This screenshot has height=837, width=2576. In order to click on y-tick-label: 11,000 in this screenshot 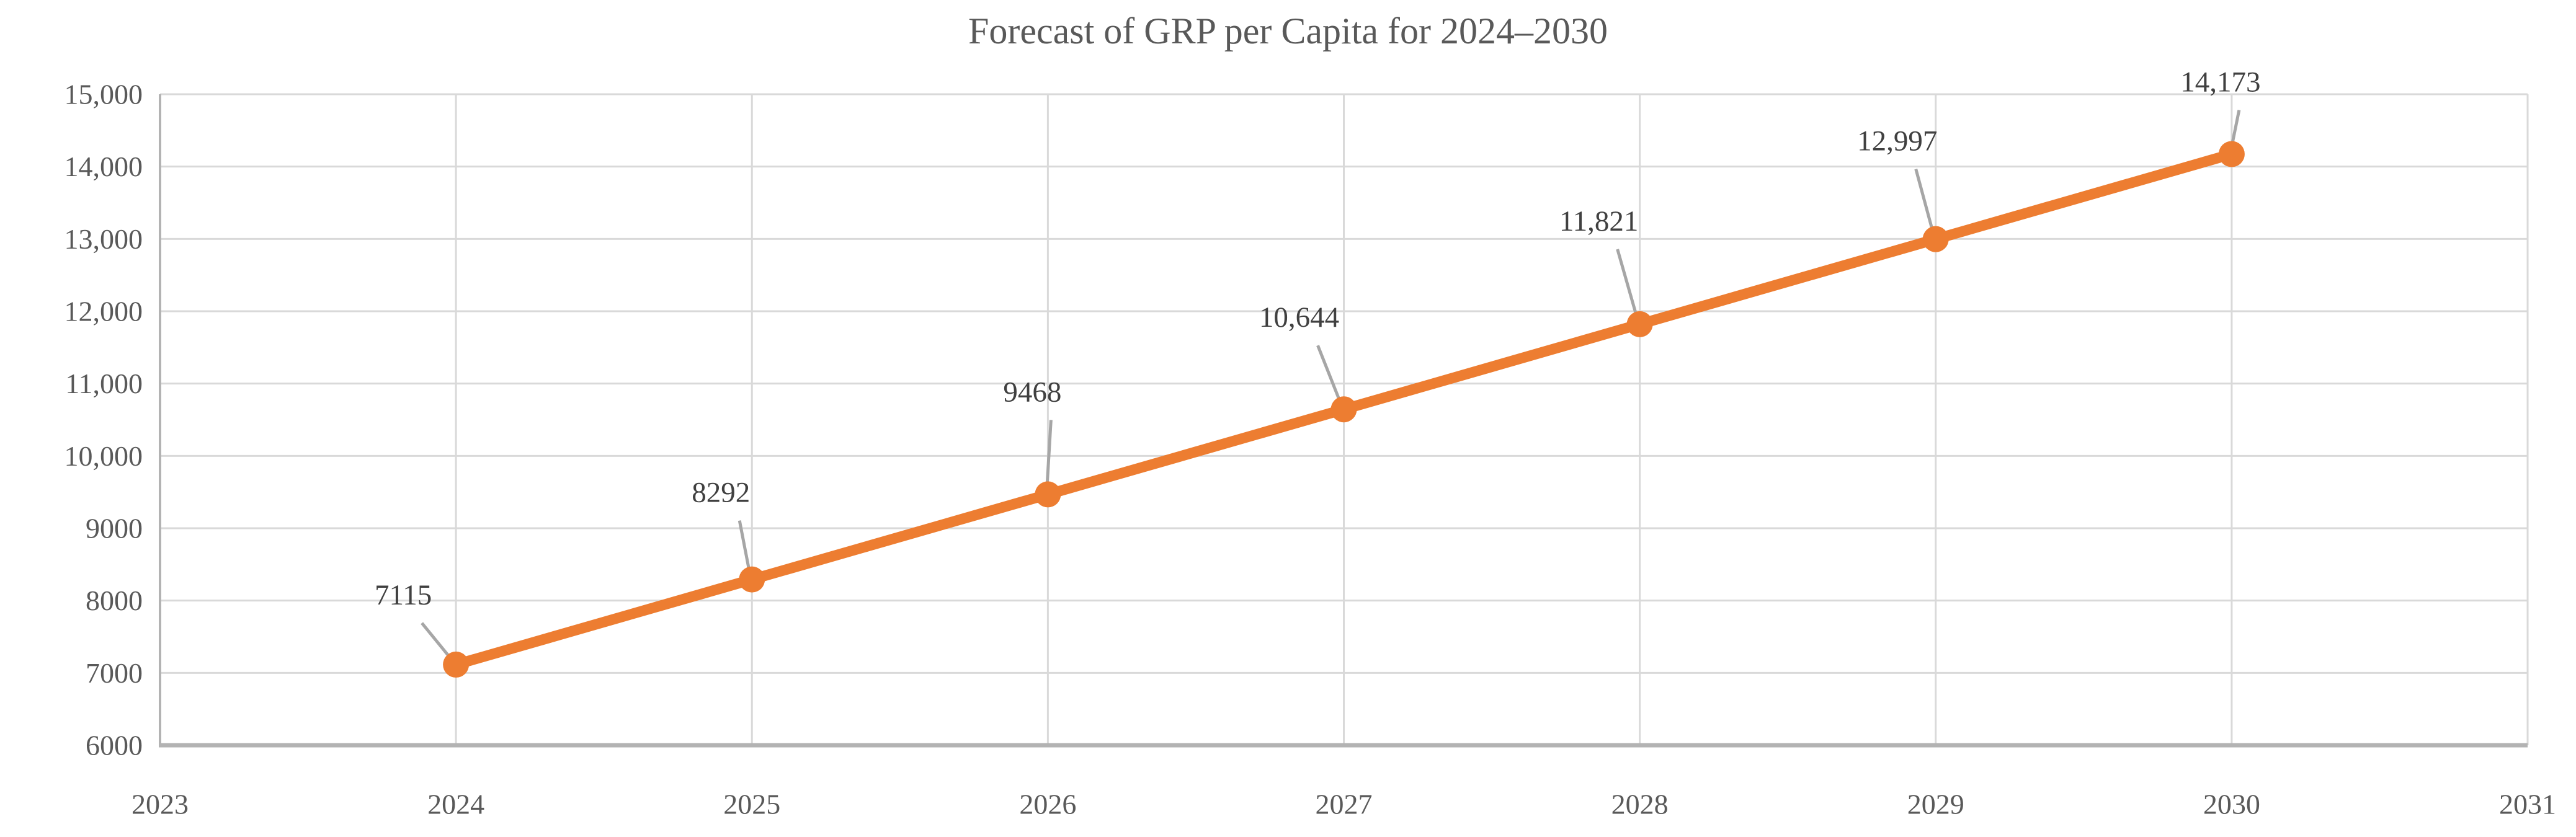, I will do `click(104, 383)`.